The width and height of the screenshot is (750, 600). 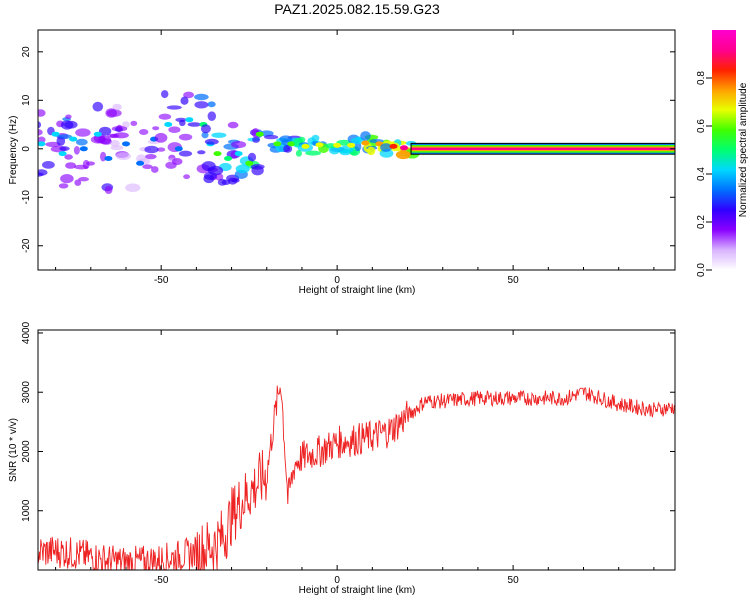 I want to click on snr-y-tick-label: 1000, so click(x=26, y=510).